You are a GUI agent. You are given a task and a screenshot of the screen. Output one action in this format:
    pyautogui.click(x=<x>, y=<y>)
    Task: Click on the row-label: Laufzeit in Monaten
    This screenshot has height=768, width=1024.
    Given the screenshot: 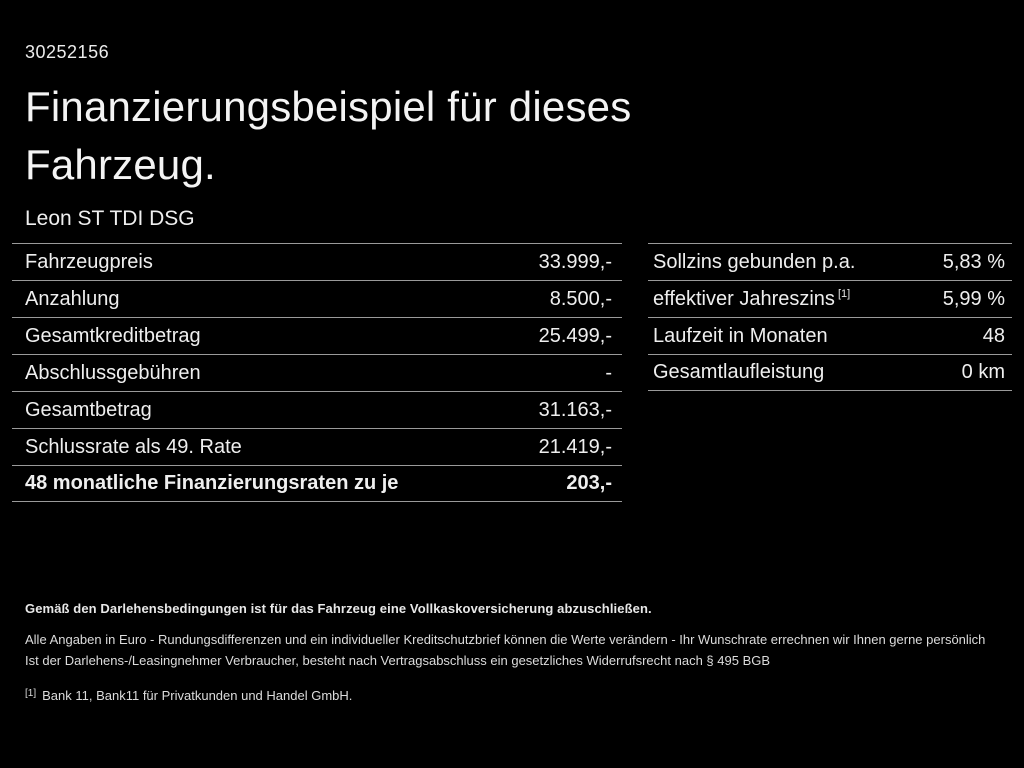 What is the action you would take?
    pyautogui.click(x=740, y=335)
    